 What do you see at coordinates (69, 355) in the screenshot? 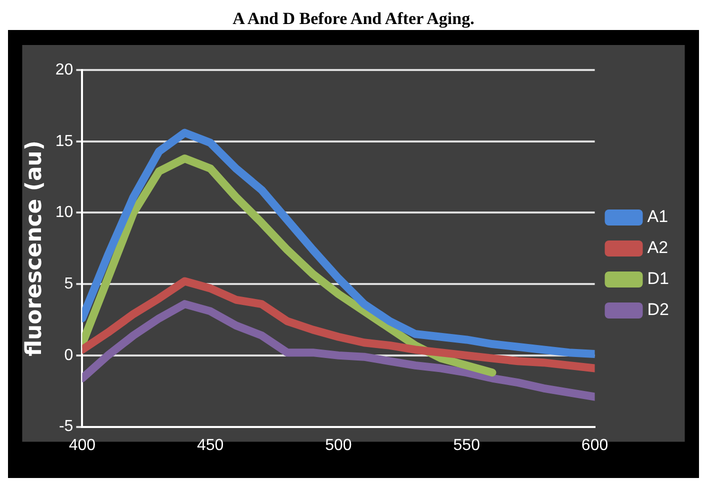
I see `y-tick-label: 0` at bounding box center [69, 355].